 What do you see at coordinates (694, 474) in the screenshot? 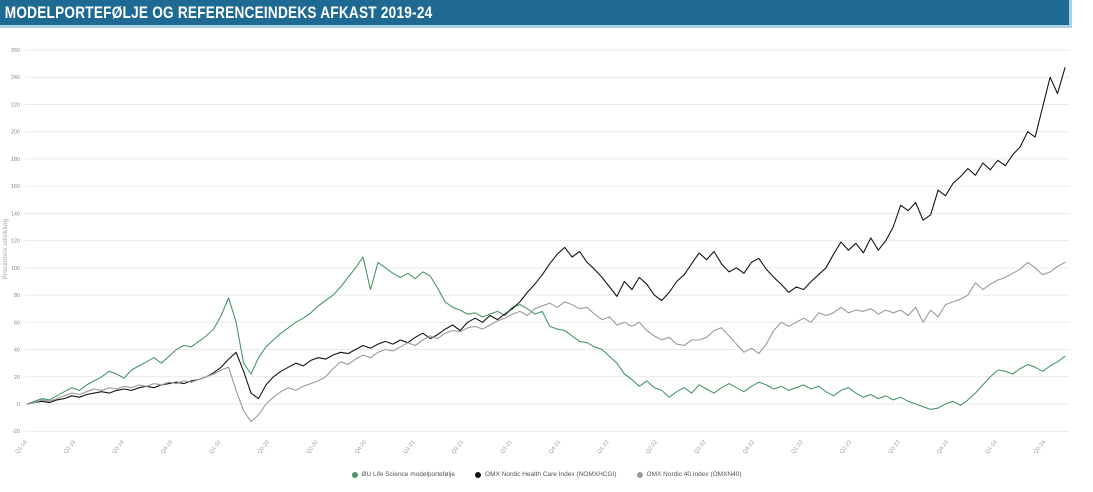
I see `legend-label: OMX Nordic 40 Index (OMXN40)` at bounding box center [694, 474].